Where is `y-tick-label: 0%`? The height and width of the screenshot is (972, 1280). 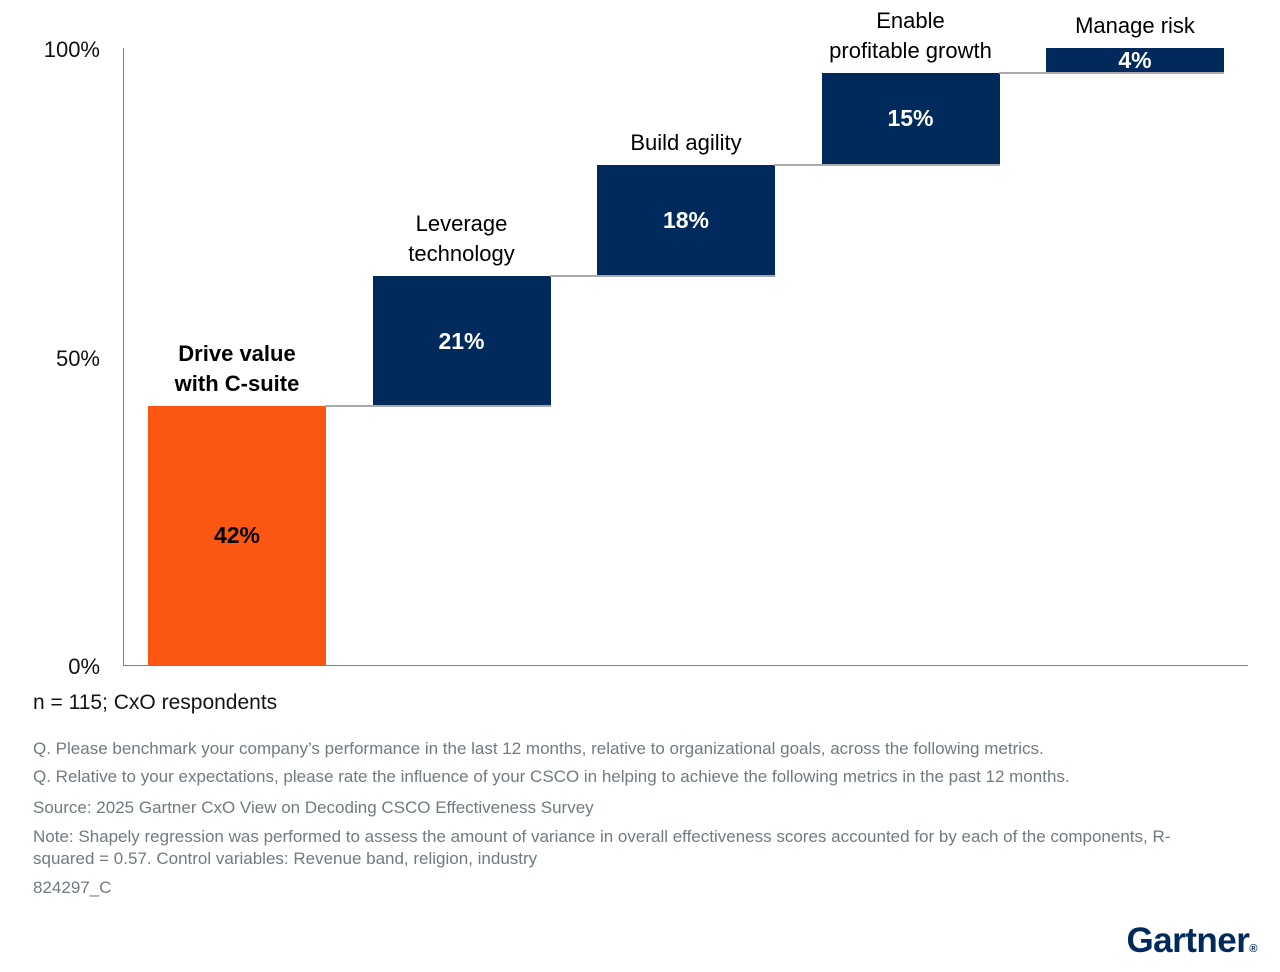
y-tick-label: 0% is located at coordinates (84, 666).